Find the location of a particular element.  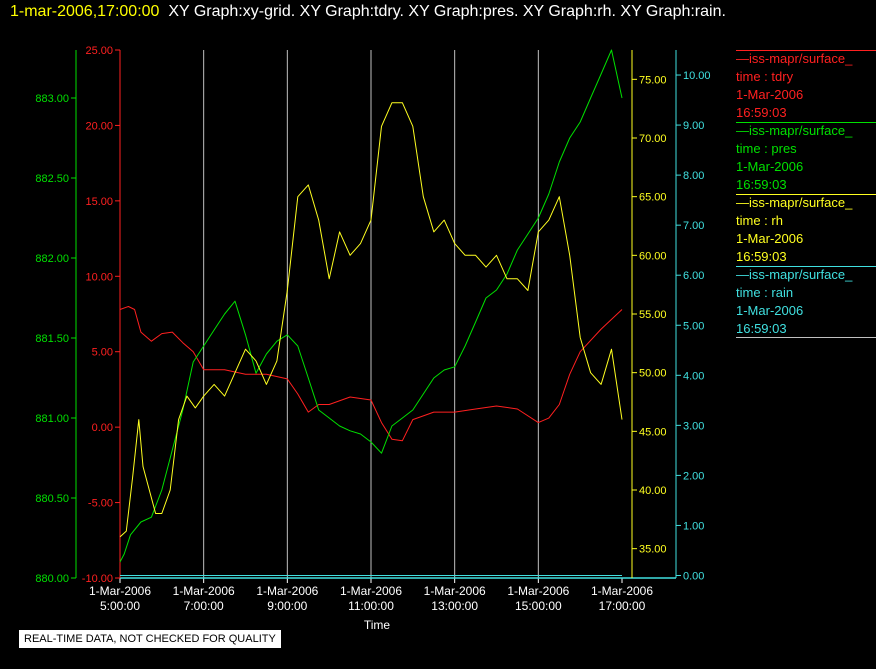

timestamp: 1-mar-2006,17:00:00 is located at coordinates (85, 11).